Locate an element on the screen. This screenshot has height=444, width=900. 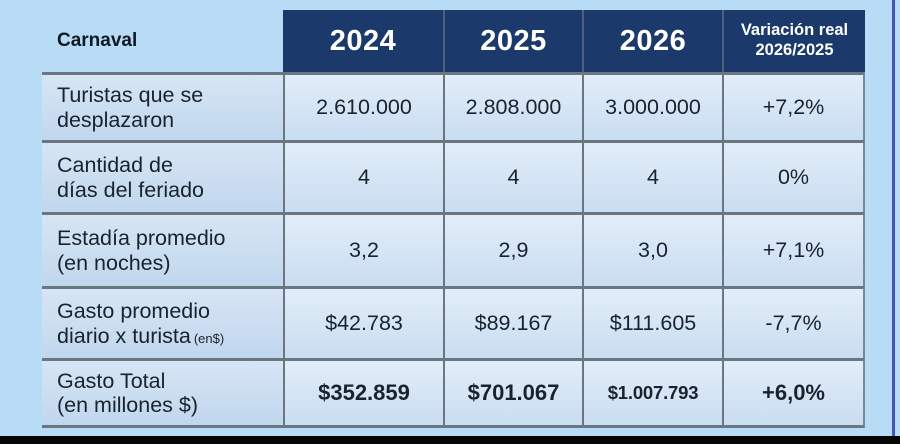
row-label-line2: días del feriado is located at coordinates (131, 189).